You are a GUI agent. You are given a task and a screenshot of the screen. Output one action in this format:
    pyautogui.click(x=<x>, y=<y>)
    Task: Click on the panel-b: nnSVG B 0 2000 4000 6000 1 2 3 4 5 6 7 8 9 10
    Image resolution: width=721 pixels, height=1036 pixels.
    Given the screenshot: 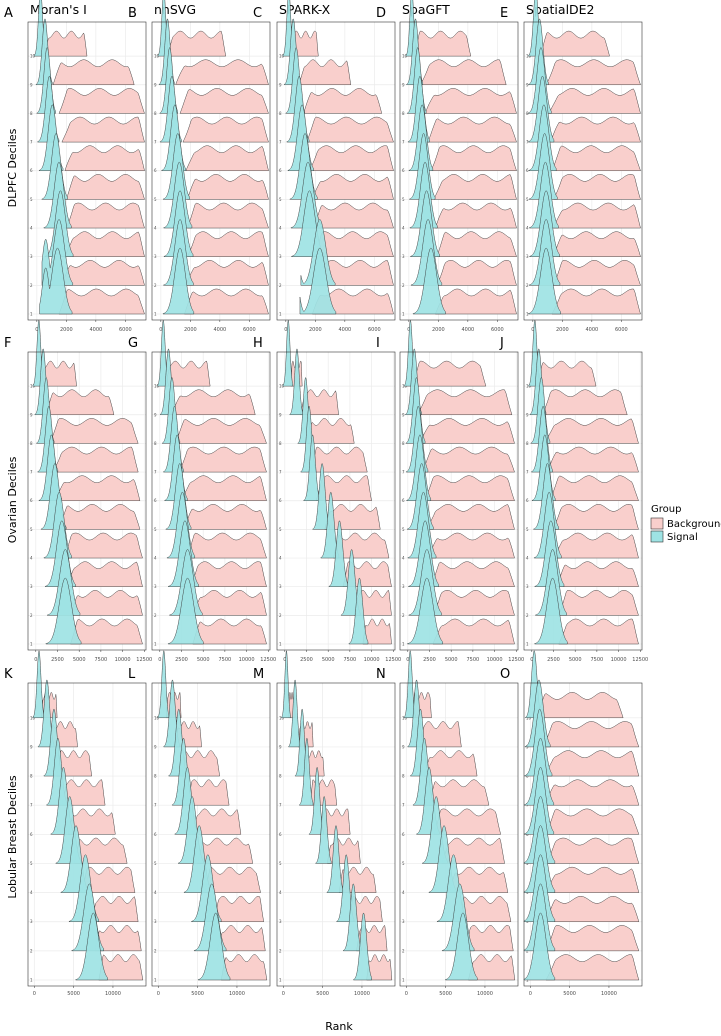 What is the action you would take?
    pyautogui.click(x=199, y=166)
    